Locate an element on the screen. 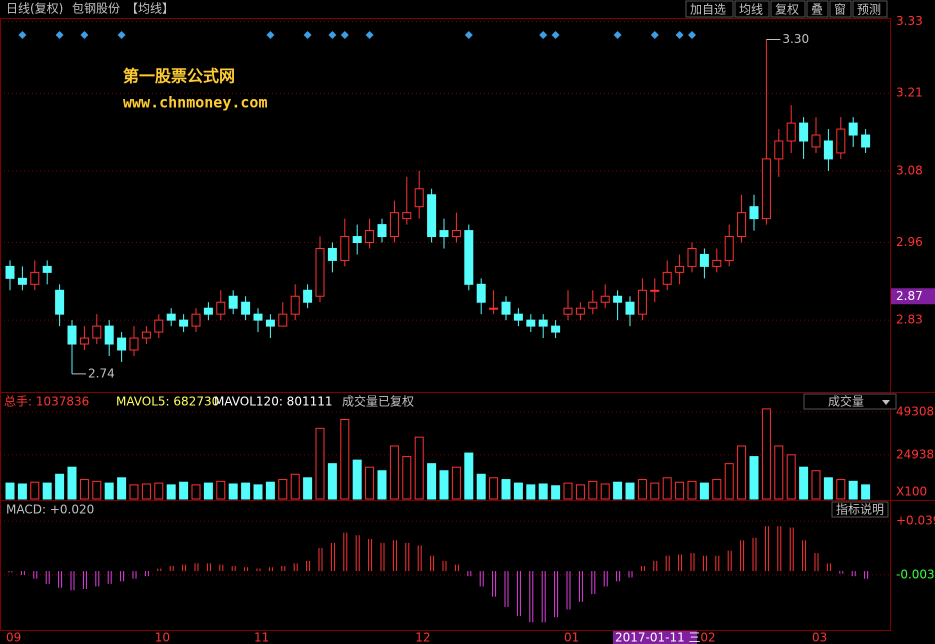  toolbar-label: 叠 is located at coordinates (817, 10).